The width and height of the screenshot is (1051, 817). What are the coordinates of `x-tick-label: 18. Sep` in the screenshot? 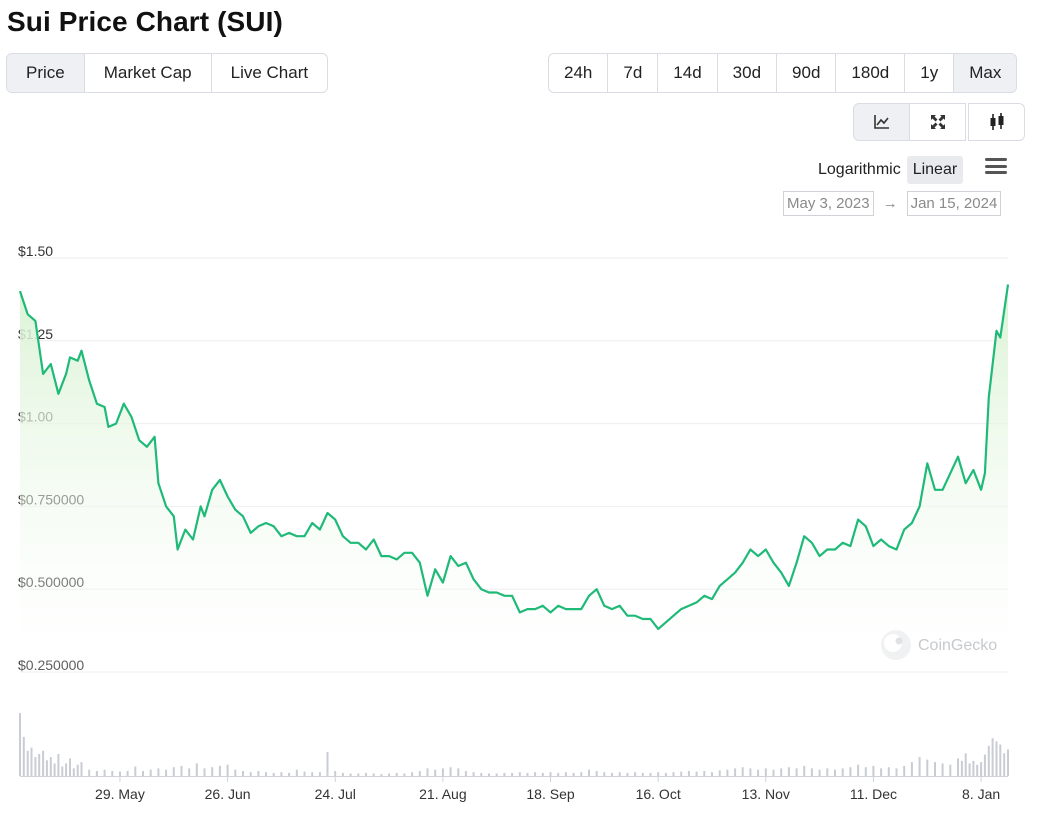 It's located at (550, 794).